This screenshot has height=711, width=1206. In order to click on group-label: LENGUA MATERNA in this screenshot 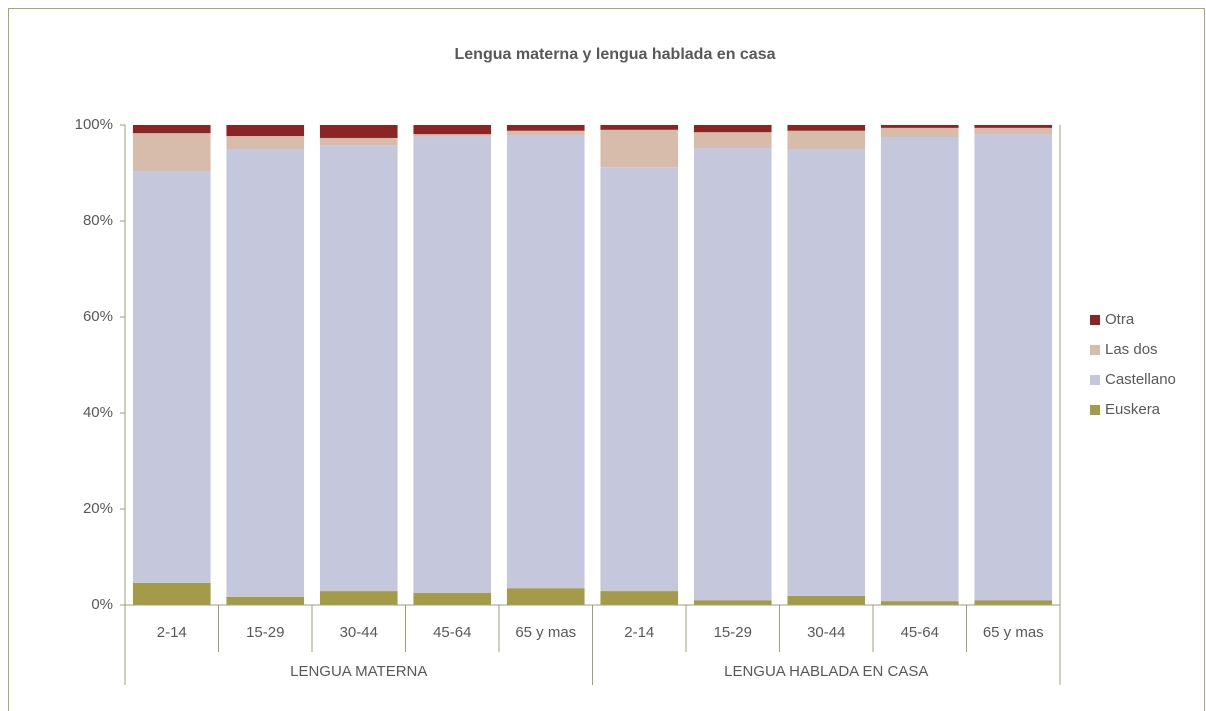, I will do `click(358, 671)`.